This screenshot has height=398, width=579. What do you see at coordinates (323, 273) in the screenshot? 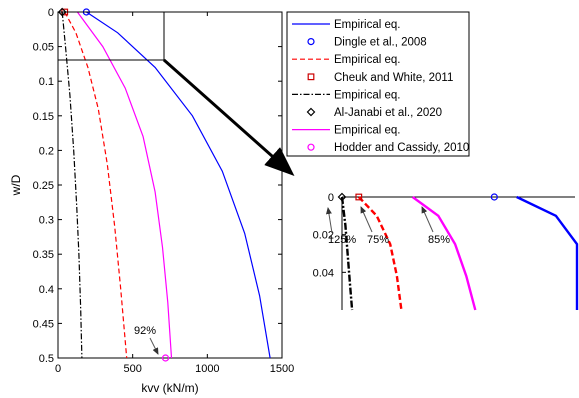
I see `inset-y-tick-label: 0.04` at bounding box center [323, 273].